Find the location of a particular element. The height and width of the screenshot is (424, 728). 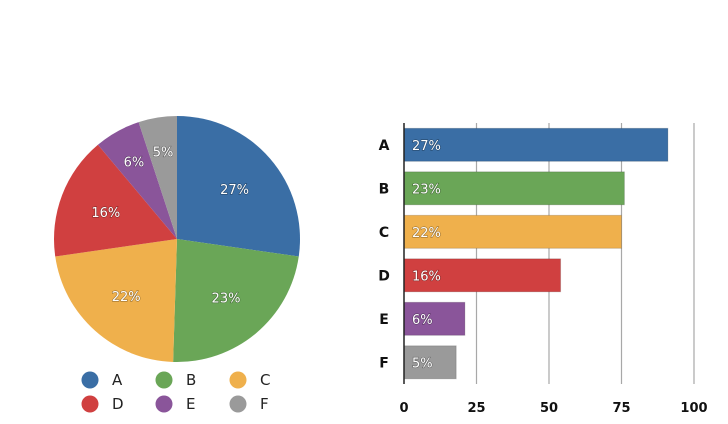

x-tick-100: 100 is located at coordinates (693, 408).